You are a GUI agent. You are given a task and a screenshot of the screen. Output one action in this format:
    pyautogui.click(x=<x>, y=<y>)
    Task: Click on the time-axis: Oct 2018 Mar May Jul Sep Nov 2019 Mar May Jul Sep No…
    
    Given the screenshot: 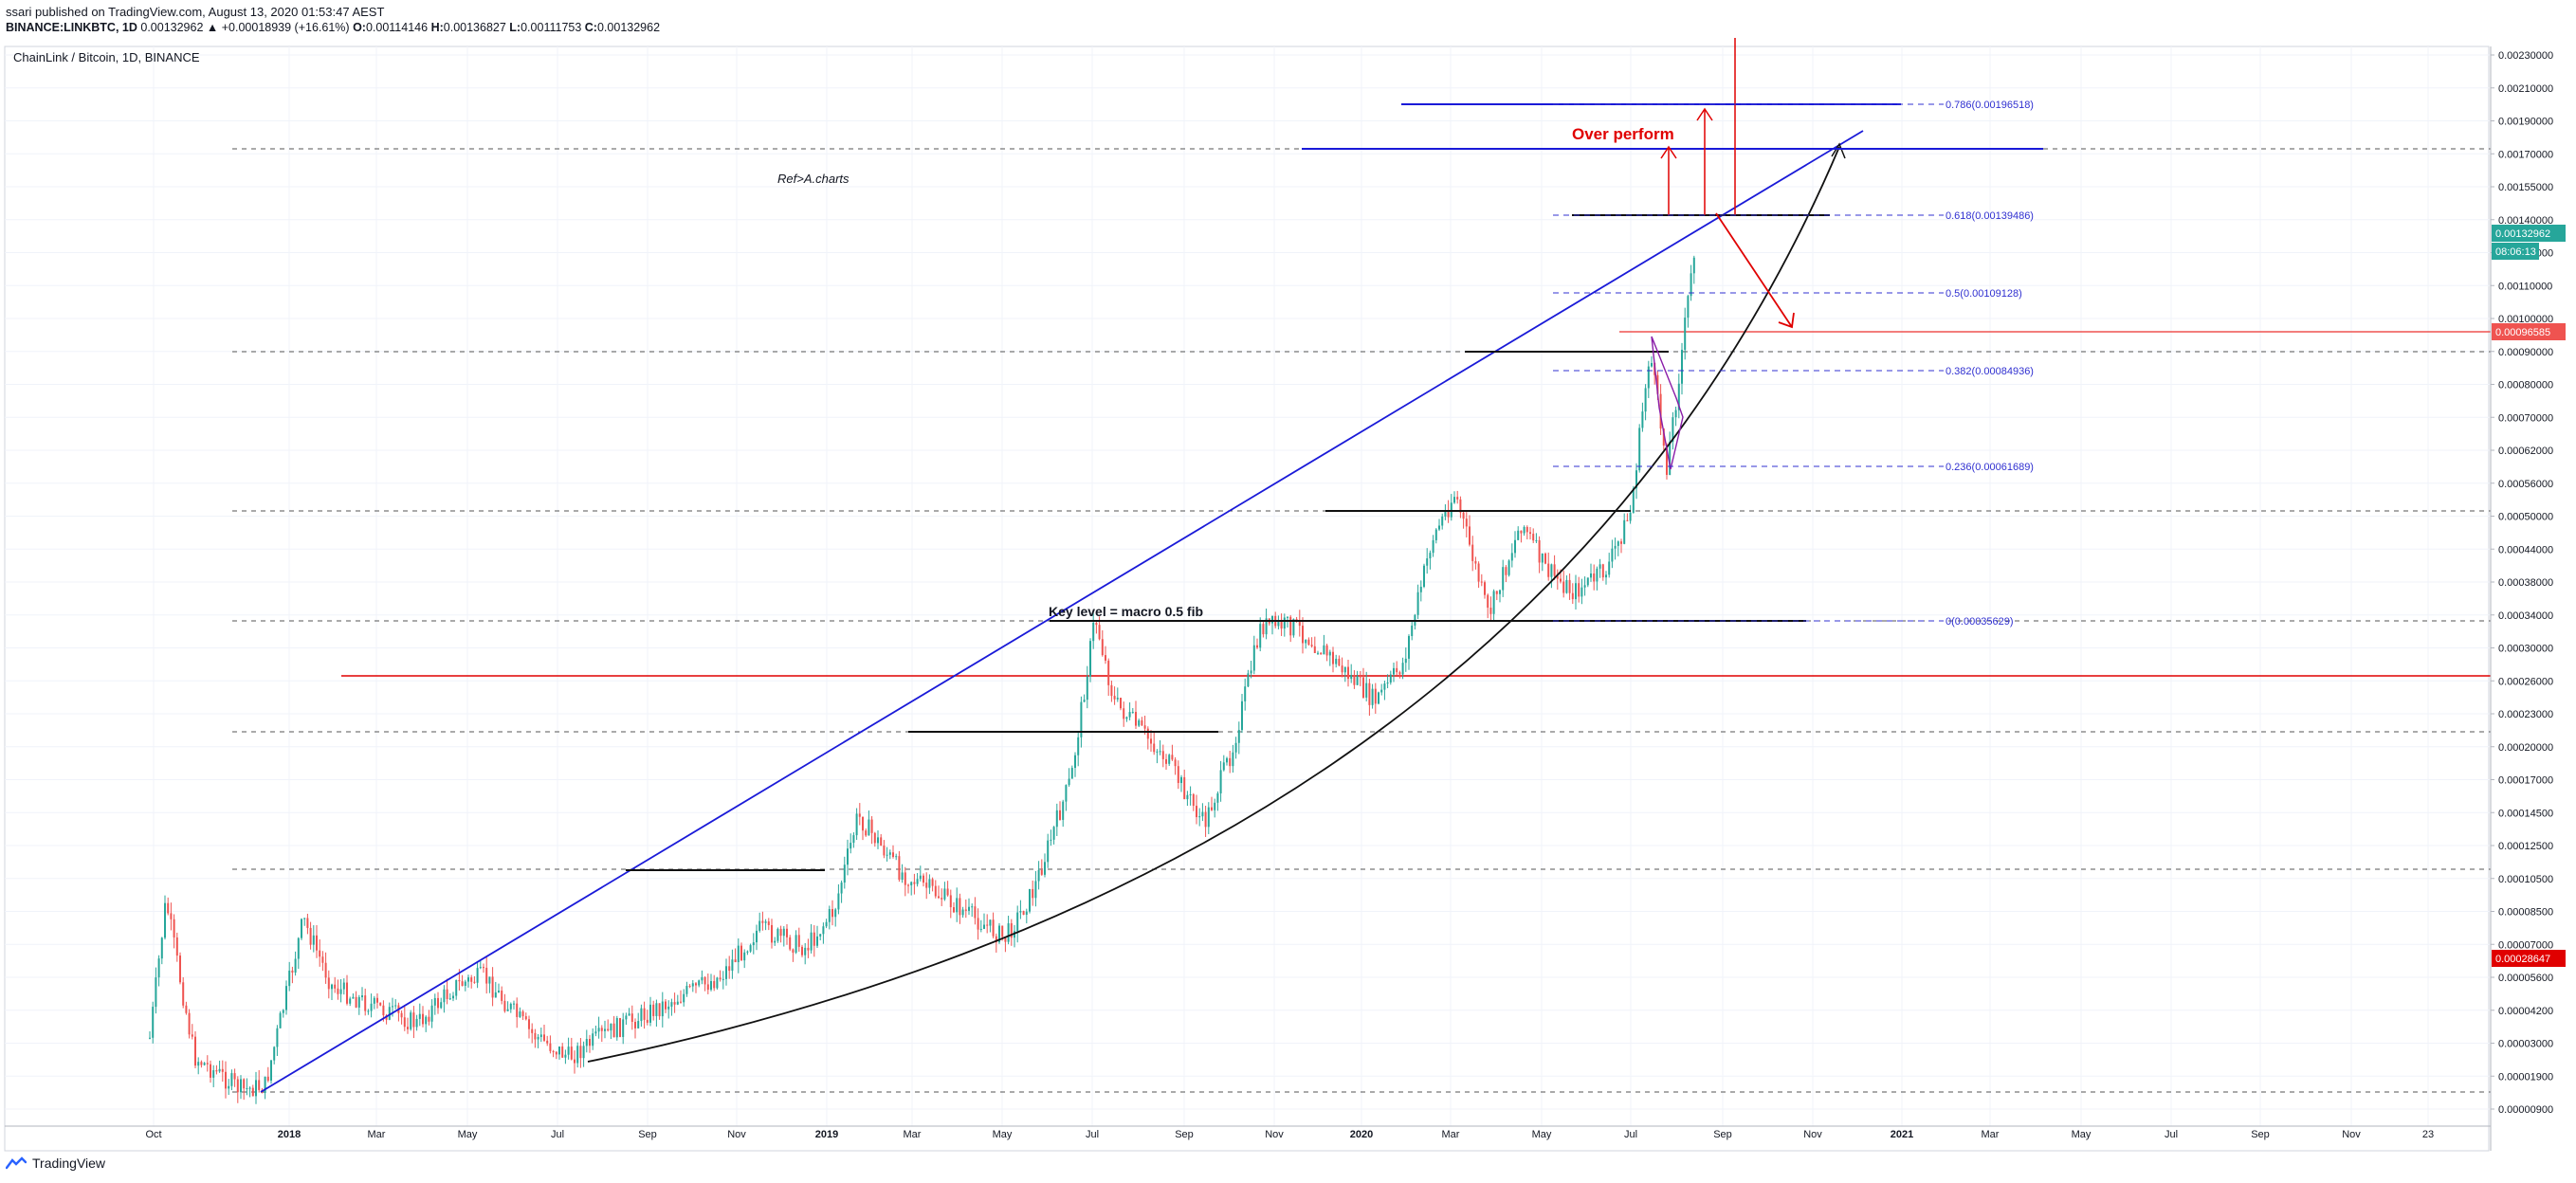 What is the action you would take?
    pyautogui.click(x=1248, y=1132)
    